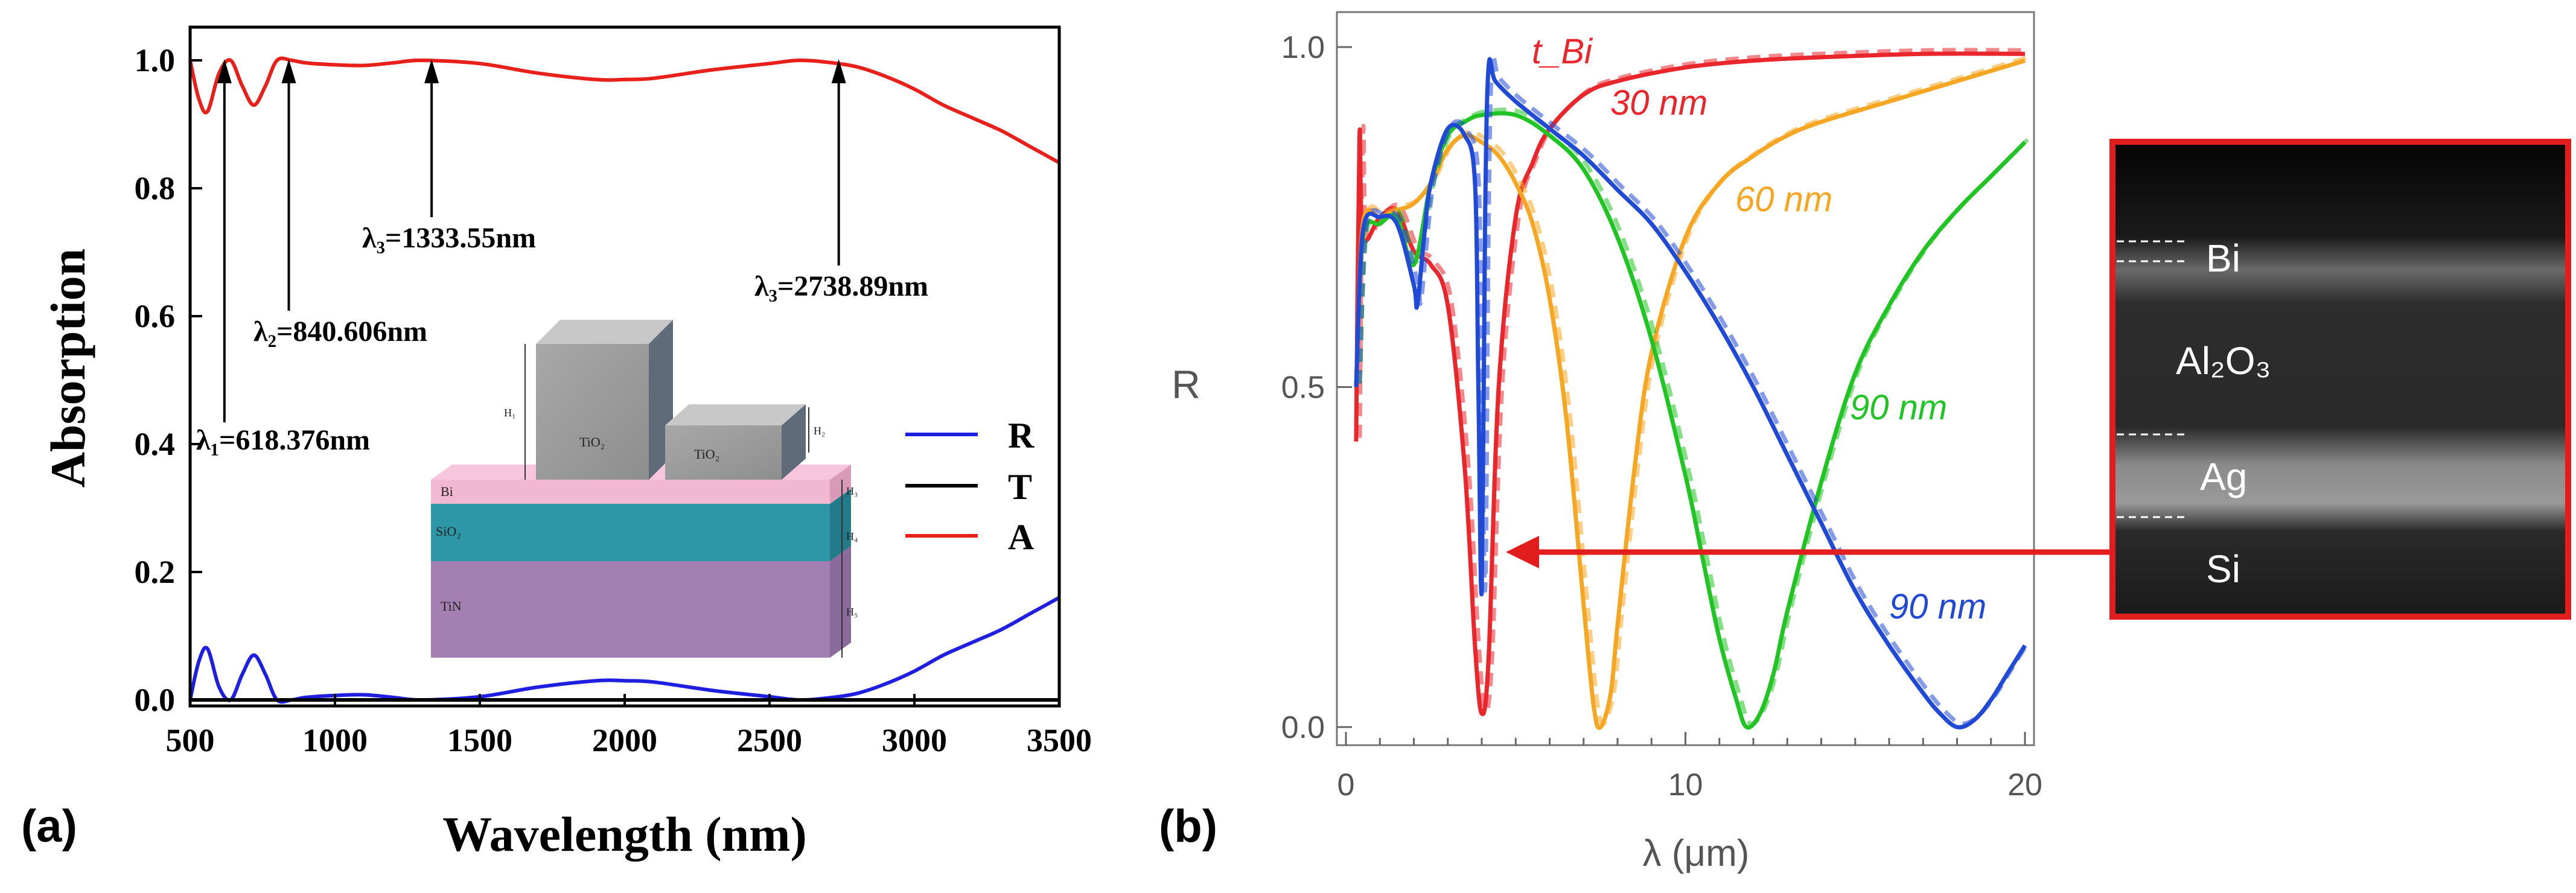  Describe the element at coordinates (624, 834) in the screenshot. I see `panel-a-x-axis-title: Wavelength (nm)` at that location.